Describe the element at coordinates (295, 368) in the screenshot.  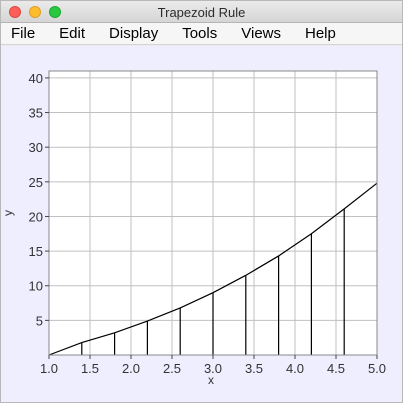
I see `x-tick-label: 4.0` at that location.